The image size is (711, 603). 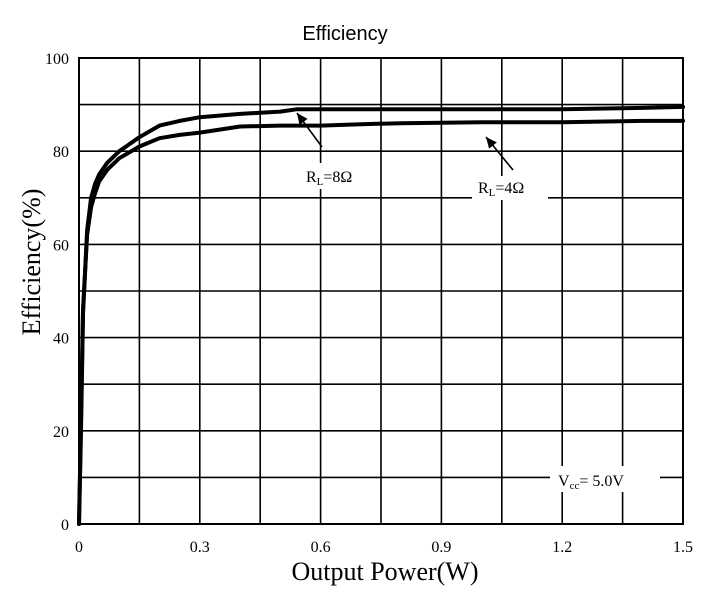 I want to click on arrow-4ohm, so click(x=499, y=153).